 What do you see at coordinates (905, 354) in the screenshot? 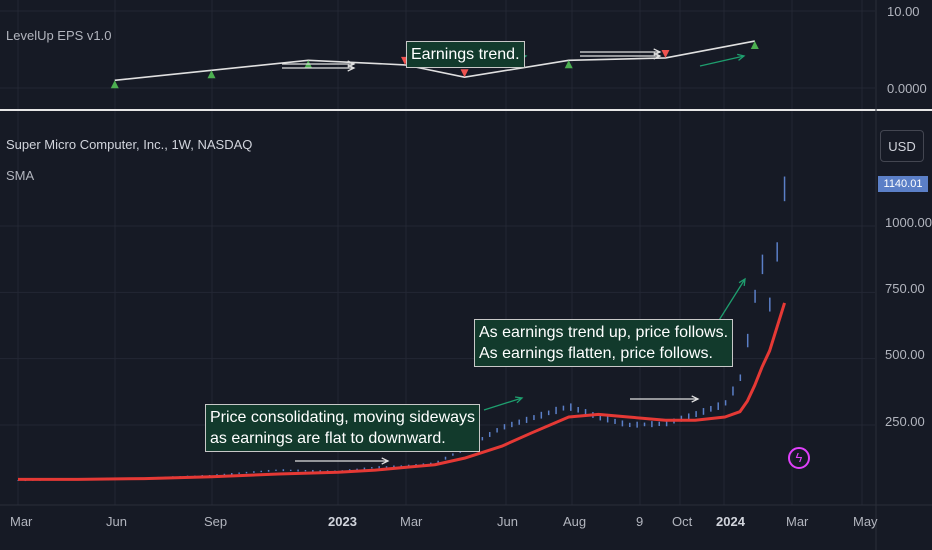
I see `price-axis-label: 500.00` at bounding box center [905, 354].